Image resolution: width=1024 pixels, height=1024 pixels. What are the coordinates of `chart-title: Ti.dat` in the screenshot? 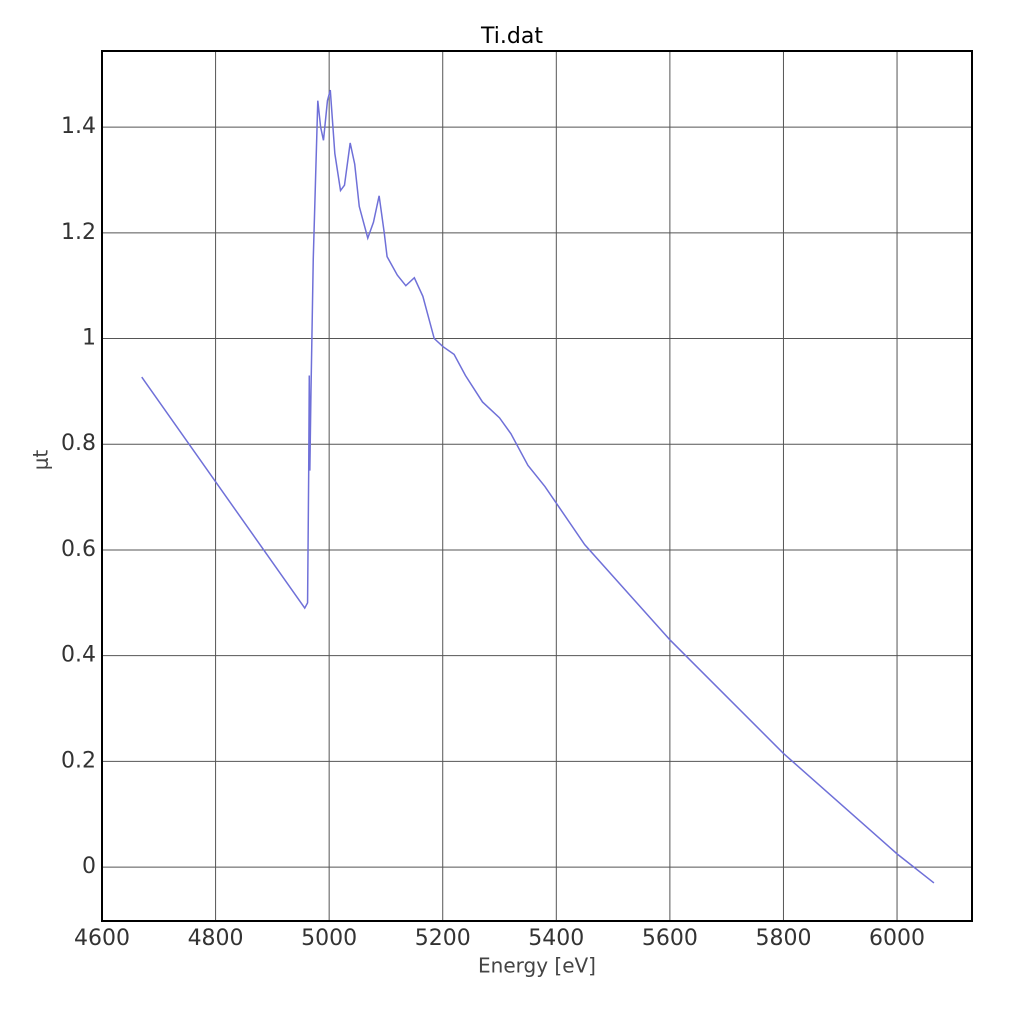 It's located at (511, 36).